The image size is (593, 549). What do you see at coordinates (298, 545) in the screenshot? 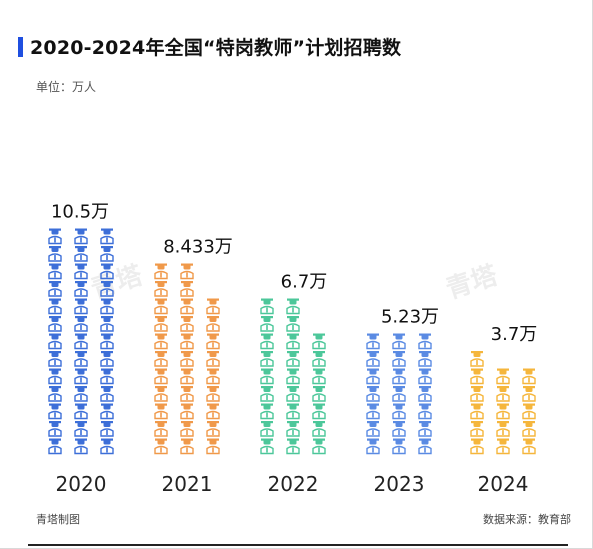
I see `bottom-divider` at bounding box center [298, 545].